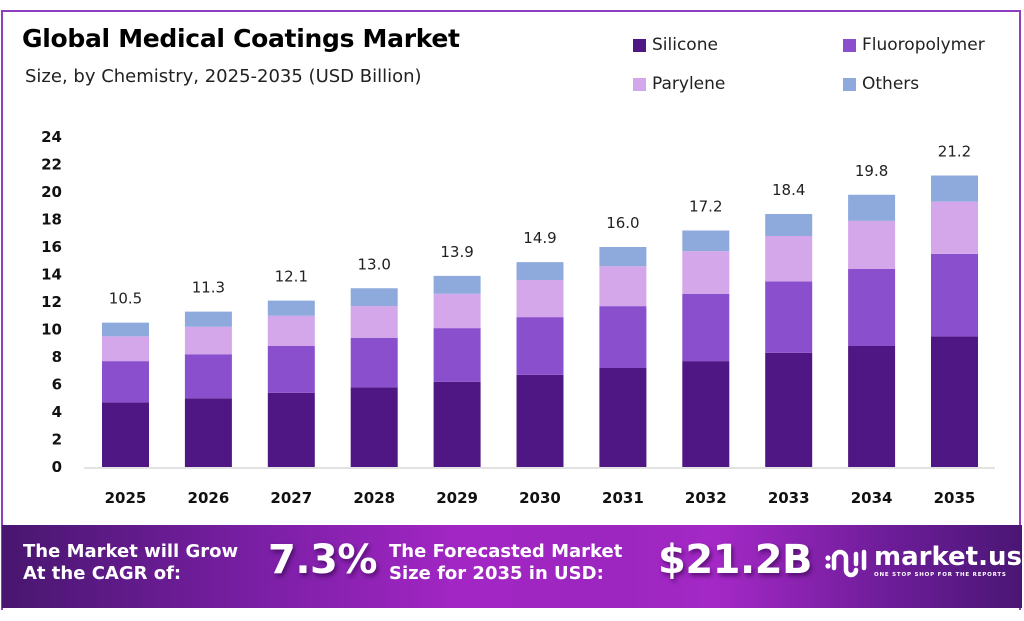 This screenshot has width=1024, height=621. What do you see at coordinates (846, 563) in the screenshot?
I see `logo-mark-icon` at bounding box center [846, 563].